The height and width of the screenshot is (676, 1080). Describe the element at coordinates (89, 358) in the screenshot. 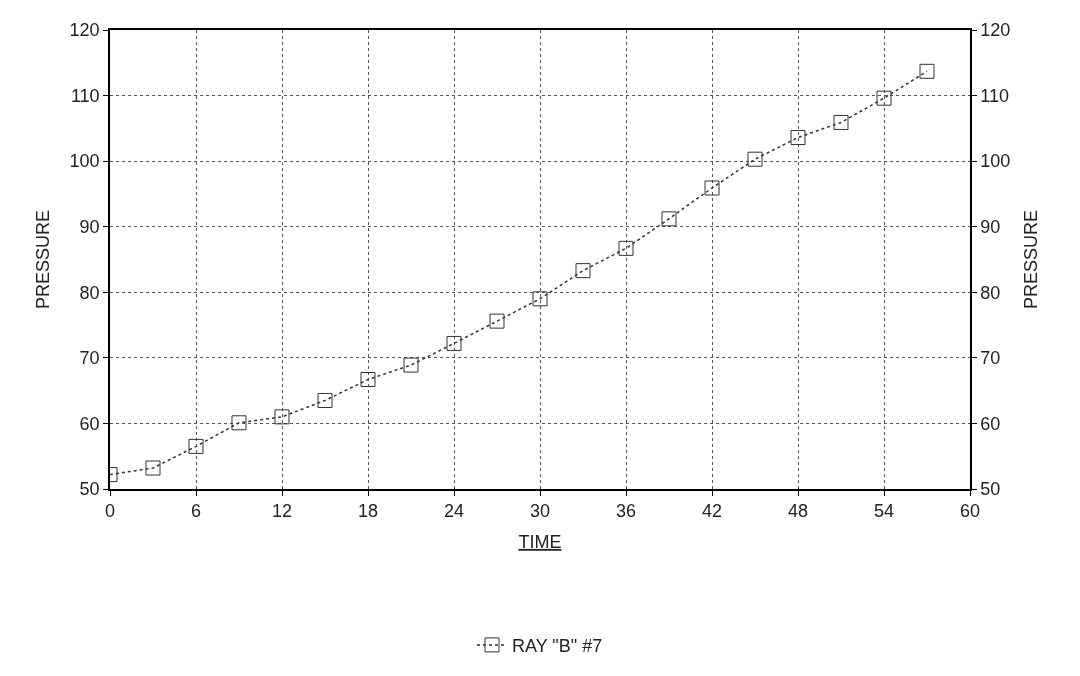

I see `y-tick-label: 70` at that location.